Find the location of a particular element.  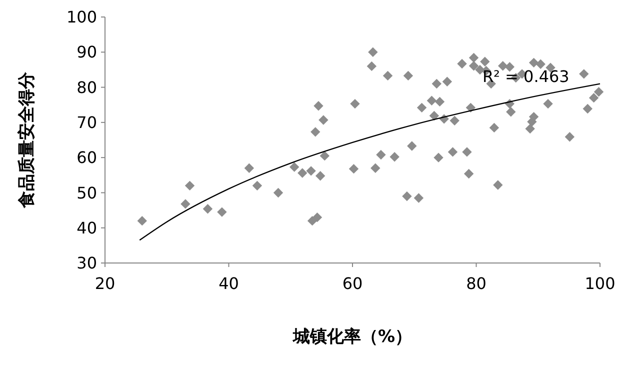

x-tick-label: 100 is located at coordinates (600, 283).